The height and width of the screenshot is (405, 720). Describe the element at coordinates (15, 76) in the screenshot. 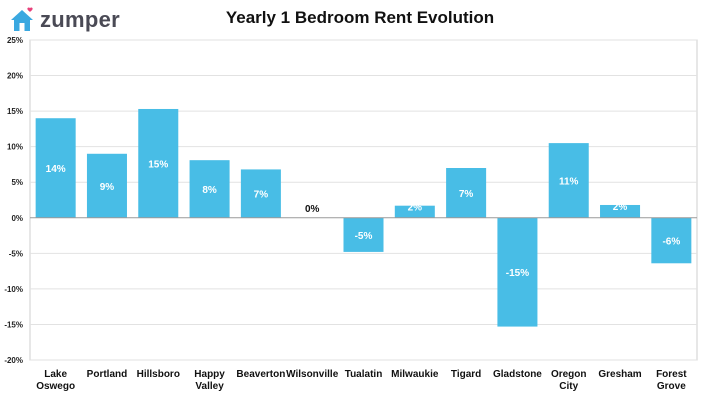

I see `y-tick-label: 20%` at that location.